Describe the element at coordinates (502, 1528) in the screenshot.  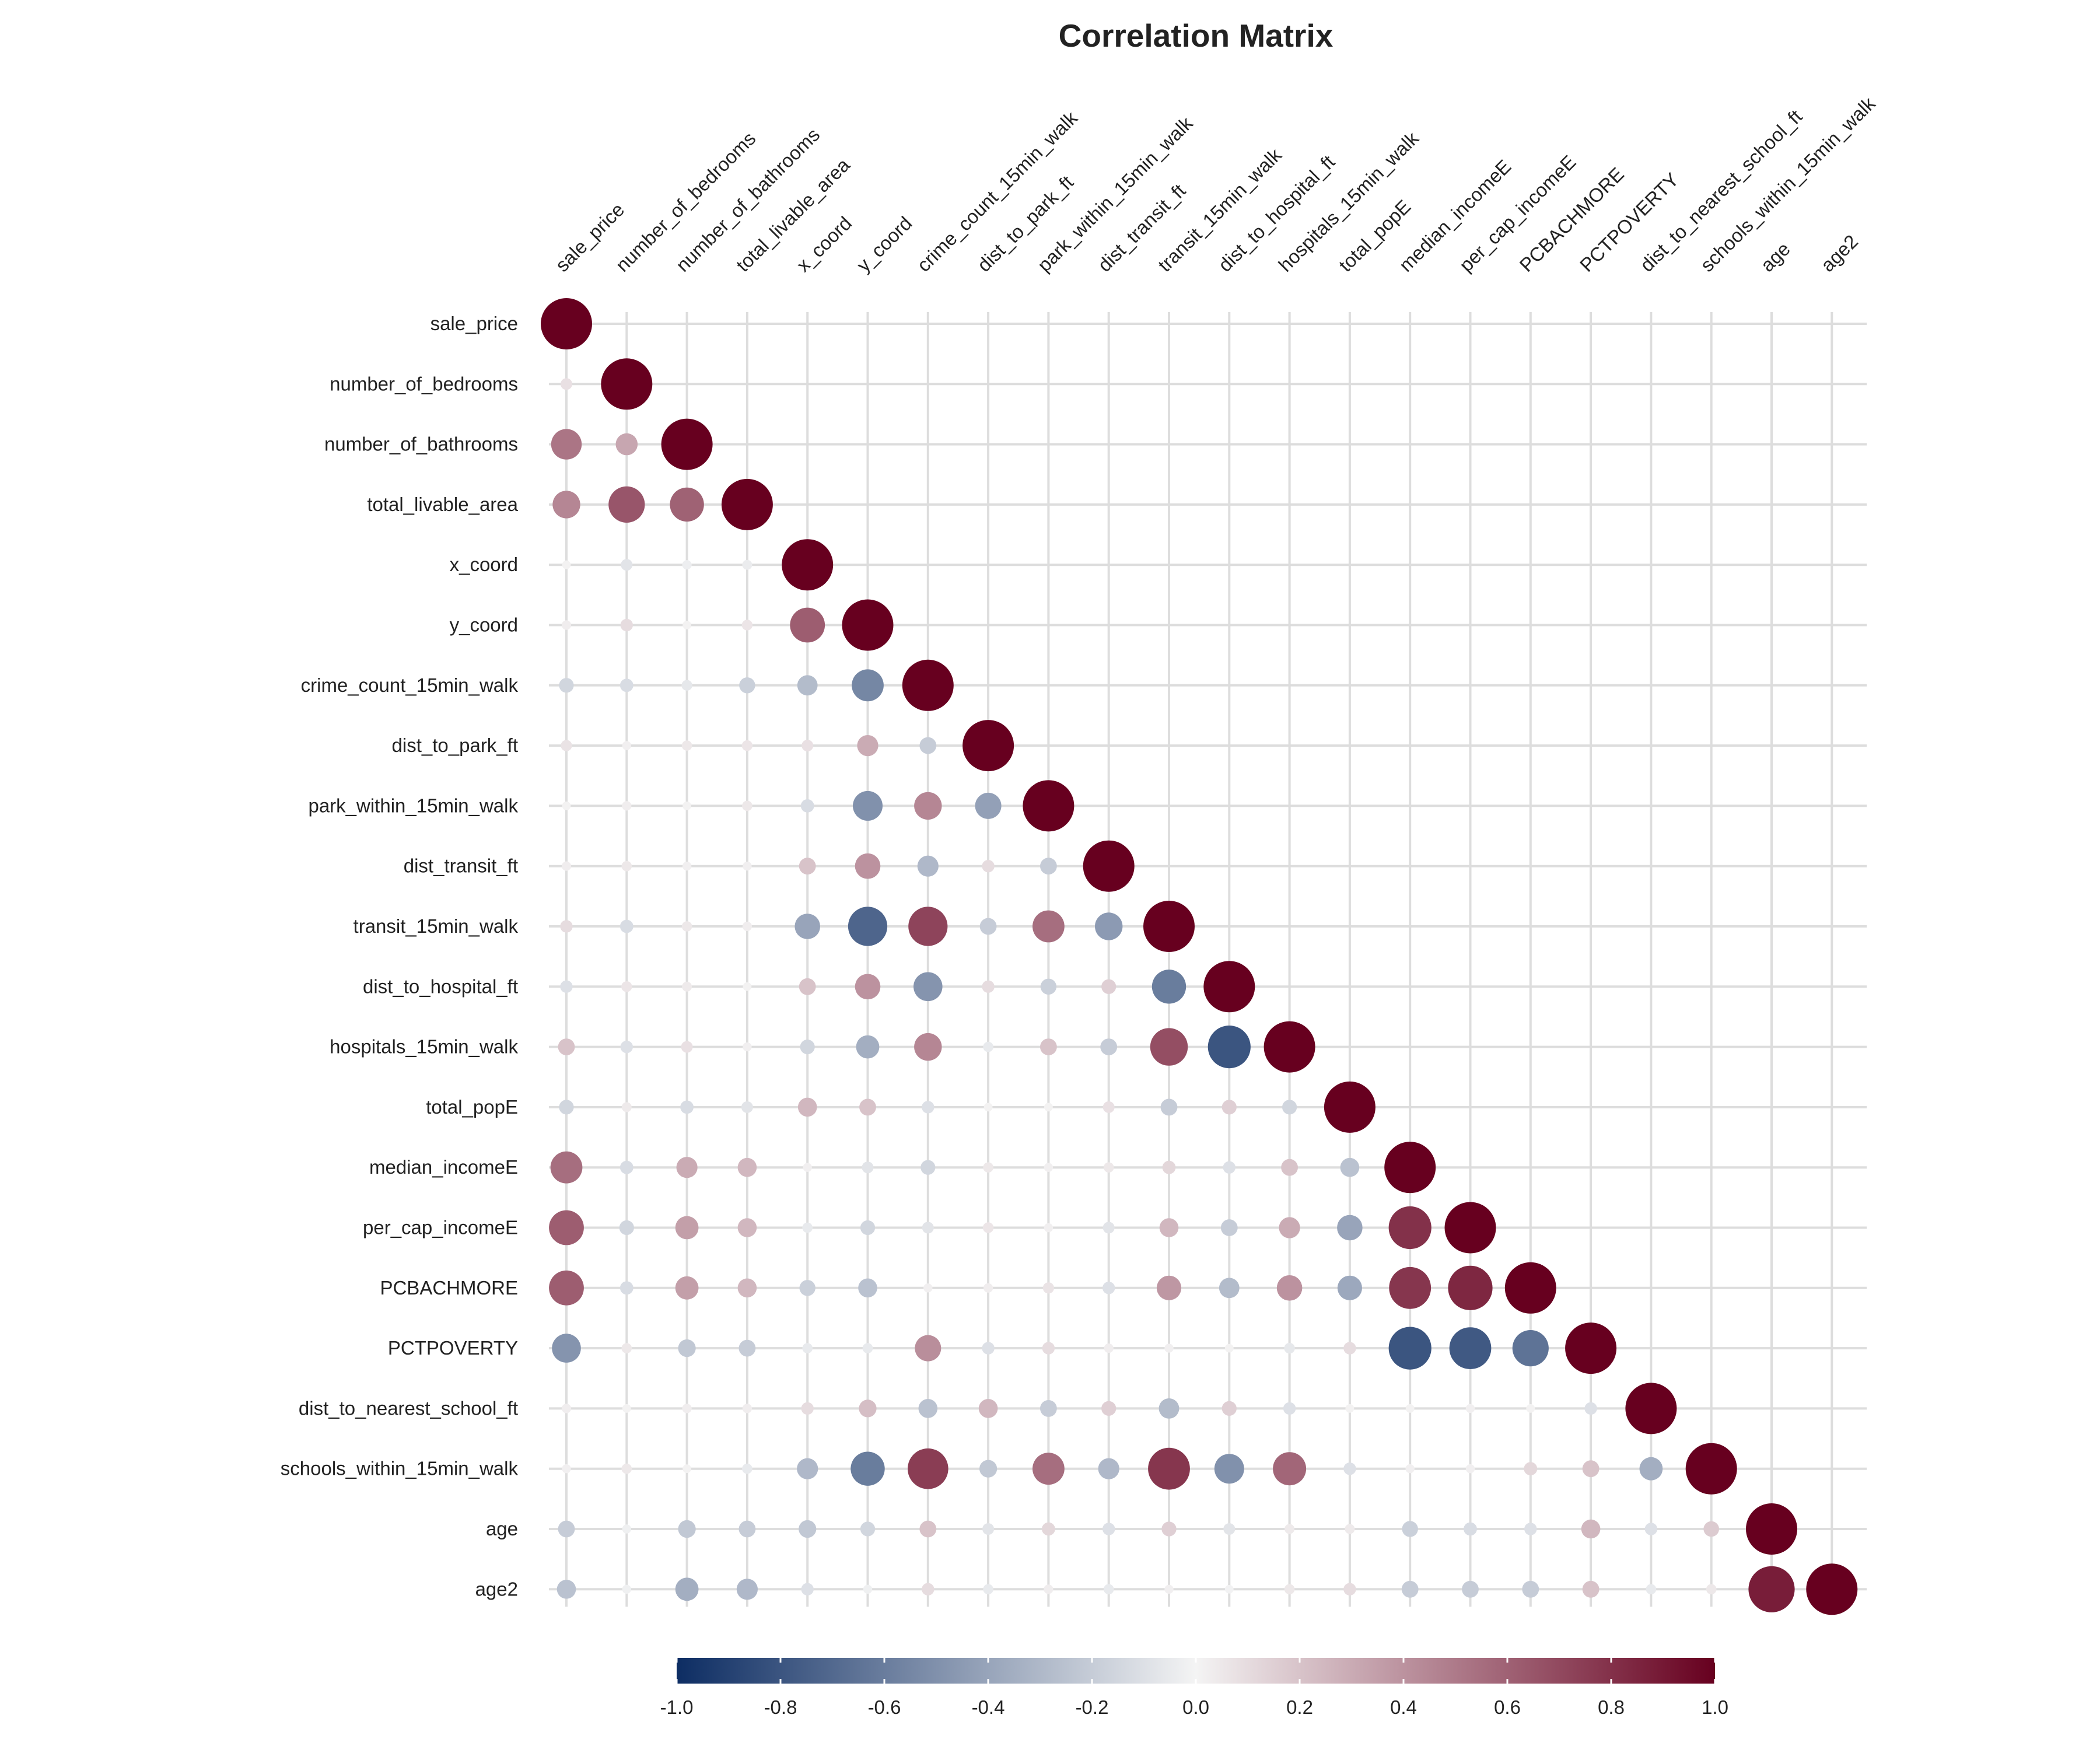
I see `row-label: age` at that location.